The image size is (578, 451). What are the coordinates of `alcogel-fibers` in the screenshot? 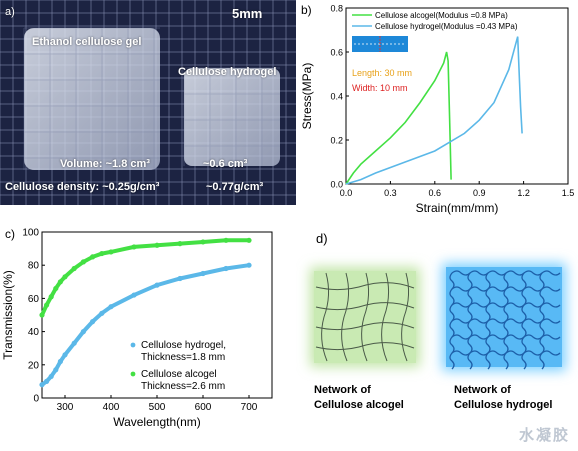 It's located at (365, 317).